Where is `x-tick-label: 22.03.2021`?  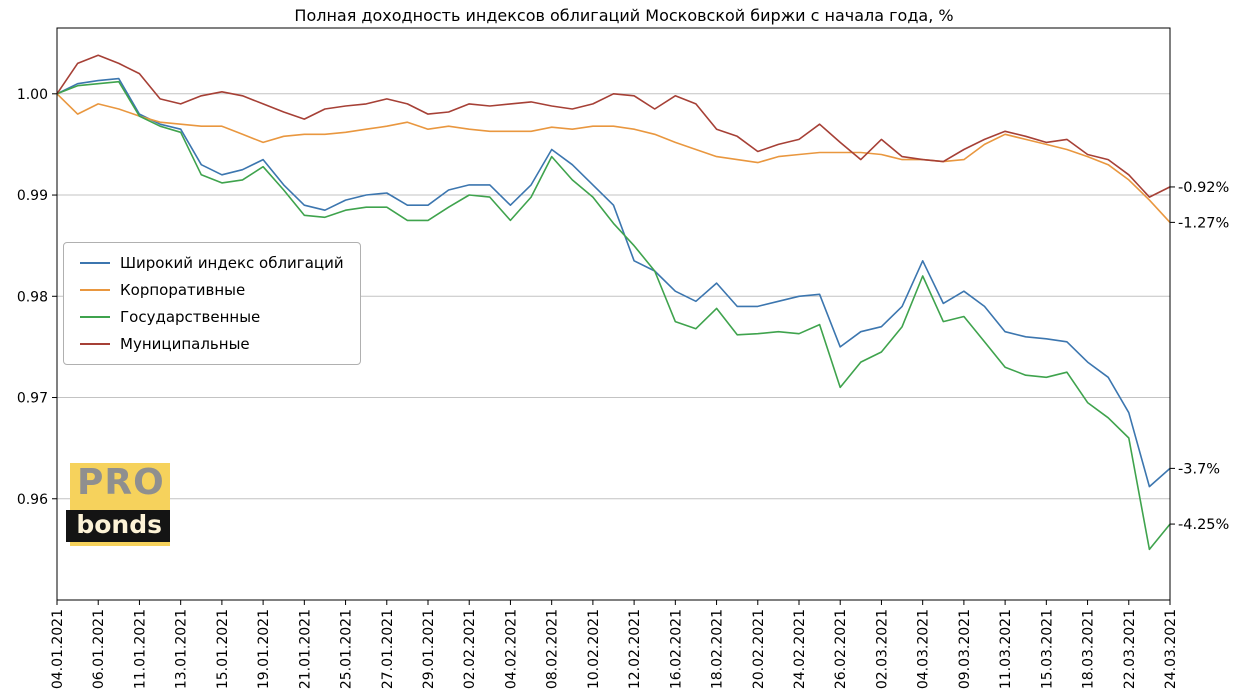
x-tick-label: 22.03.2021 is located at coordinates (1130, 649).